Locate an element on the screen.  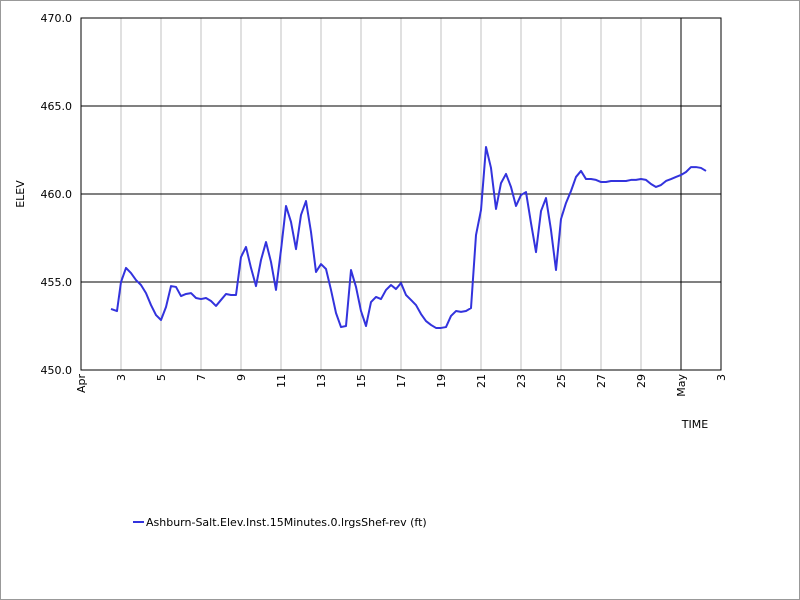
x-tick-label: 17 is located at coordinates (401, 381).